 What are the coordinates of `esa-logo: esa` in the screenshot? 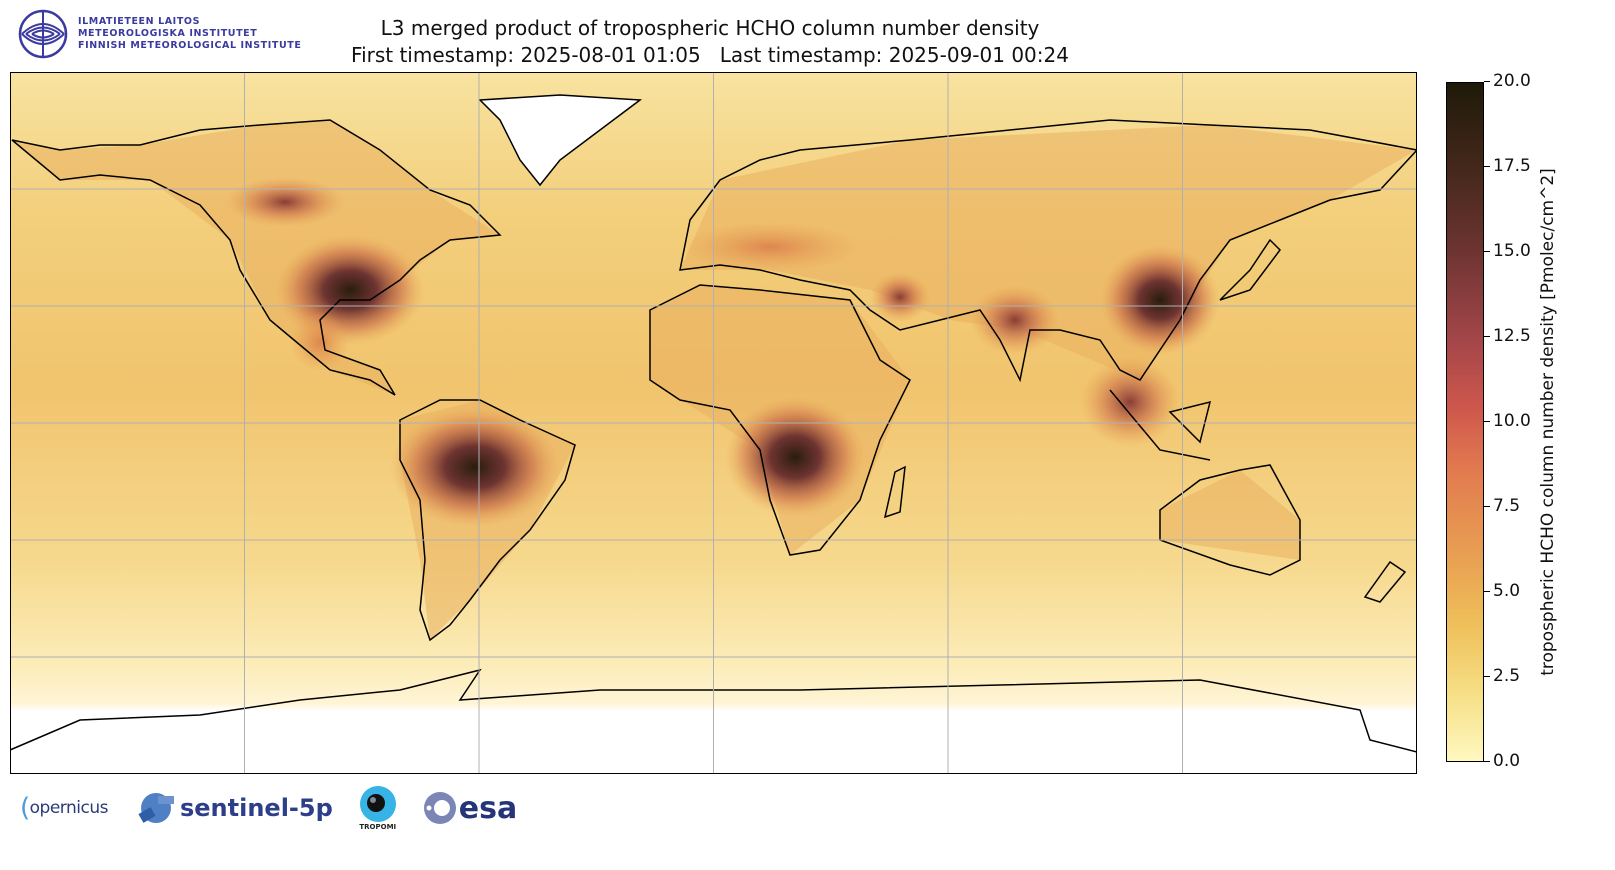 It's located at (470, 808).